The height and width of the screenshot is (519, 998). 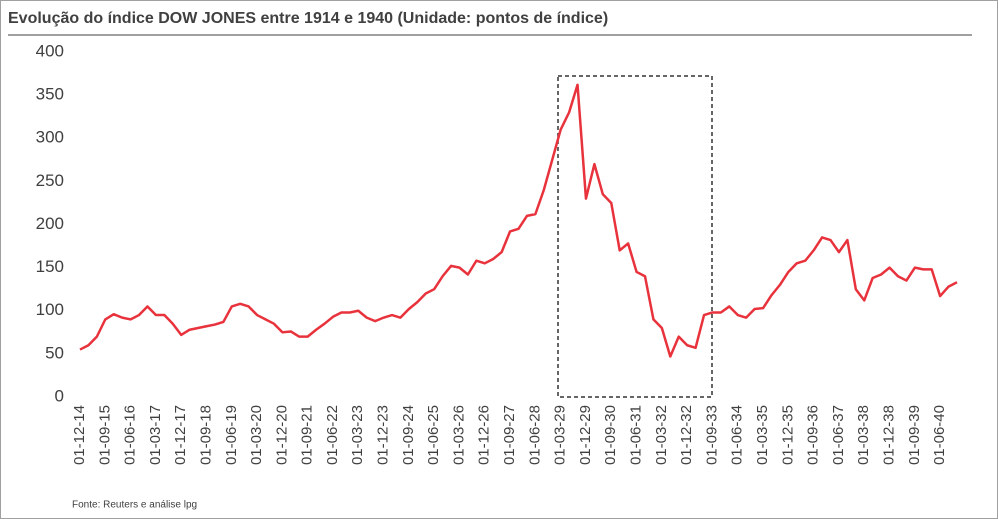 What do you see at coordinates (50, 309) in the screenshot?
I see `y-tick-label: 100` at bounding box center [50, 309].